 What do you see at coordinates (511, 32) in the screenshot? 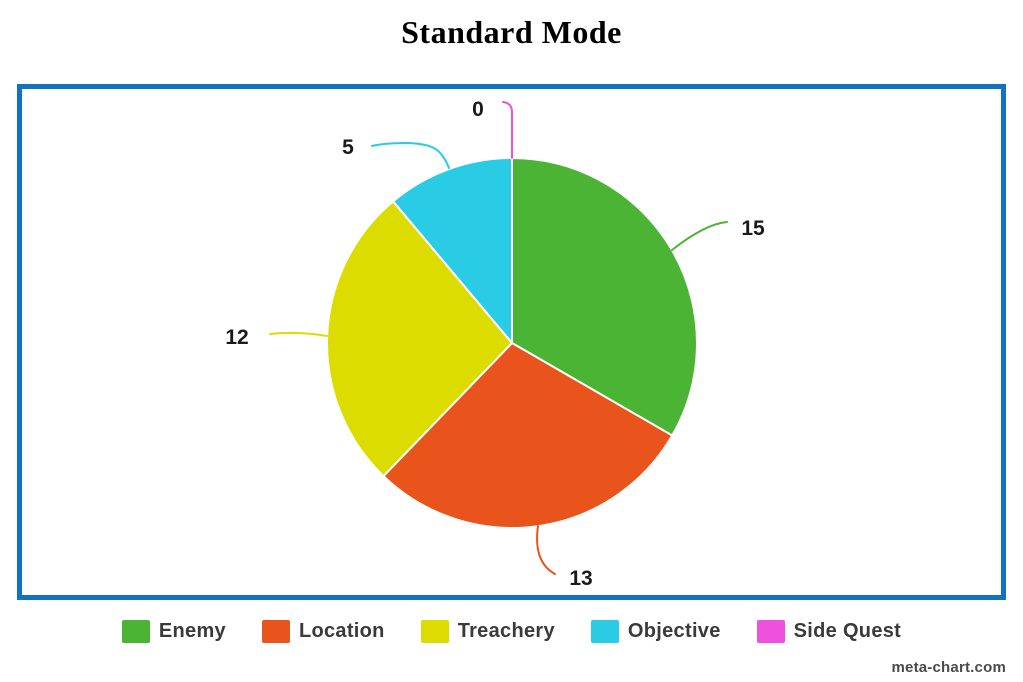
I see `chart-title: Standard Mode` at bounding box center [511, 32].